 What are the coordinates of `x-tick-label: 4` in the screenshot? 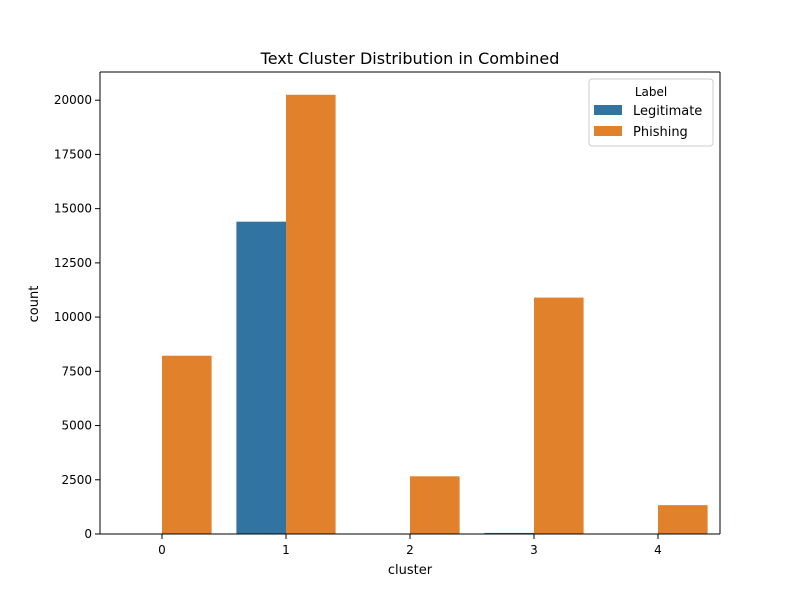 It's located at (658, 550).